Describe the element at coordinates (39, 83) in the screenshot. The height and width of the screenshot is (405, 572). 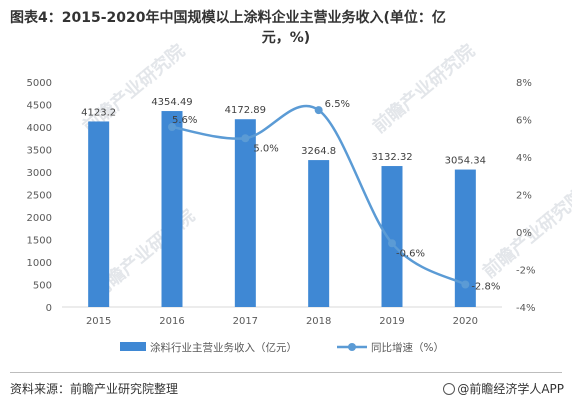
I see `y-left-tick-label: 5000` at that location.